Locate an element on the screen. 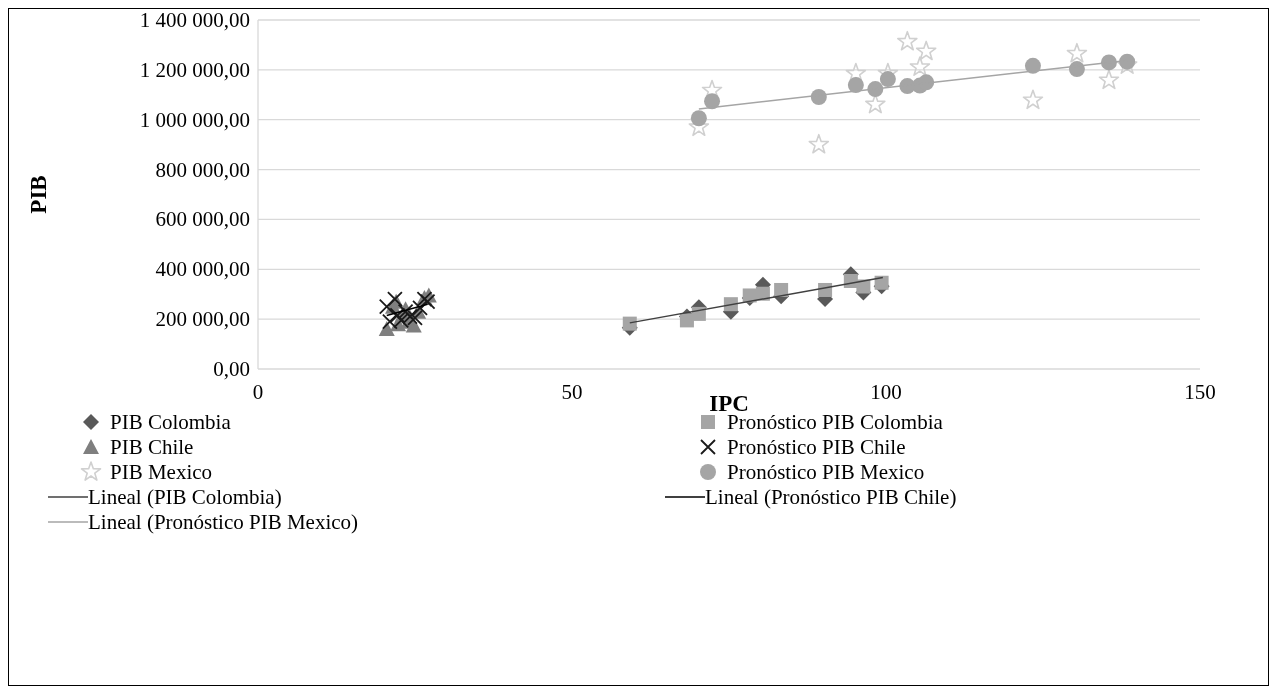  x-tick-label: 50 is located at coordinates (572, 392).